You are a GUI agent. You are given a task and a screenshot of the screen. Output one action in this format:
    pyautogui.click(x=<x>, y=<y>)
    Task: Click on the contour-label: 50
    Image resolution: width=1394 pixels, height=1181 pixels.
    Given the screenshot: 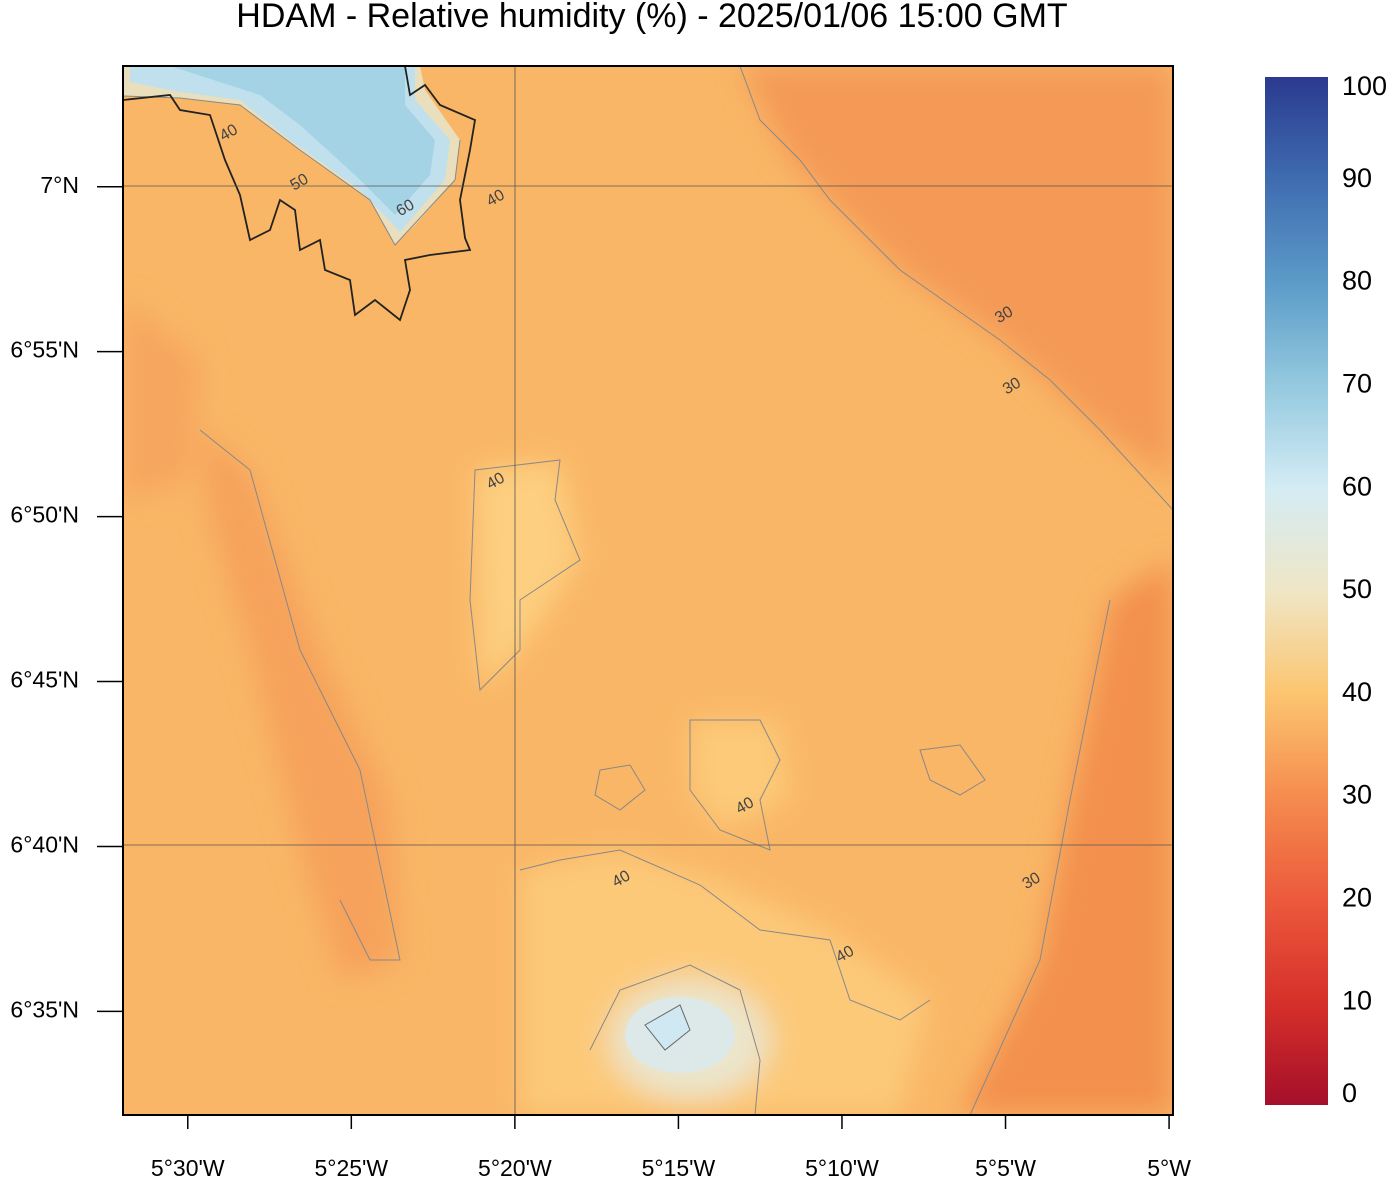 What is the action you would take?
    pyautogui.click(x=300, y=183)
    